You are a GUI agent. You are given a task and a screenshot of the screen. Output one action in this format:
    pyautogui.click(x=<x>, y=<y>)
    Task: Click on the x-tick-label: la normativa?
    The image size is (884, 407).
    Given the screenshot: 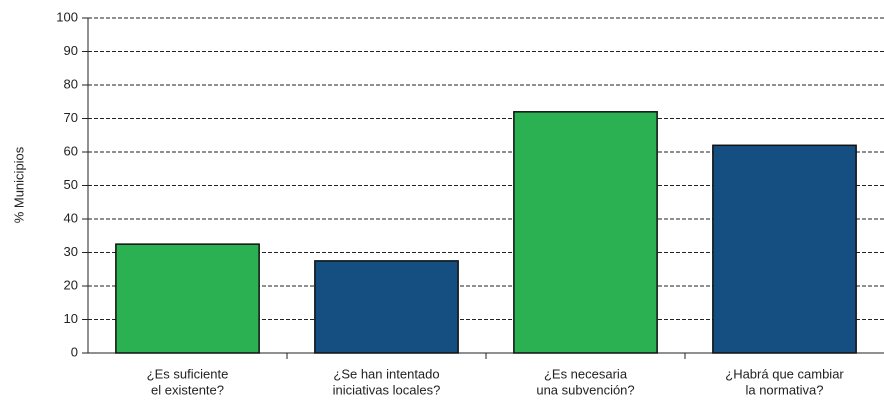 What is the action you would take?
    pyautogui.click(x=784, y=389)
    